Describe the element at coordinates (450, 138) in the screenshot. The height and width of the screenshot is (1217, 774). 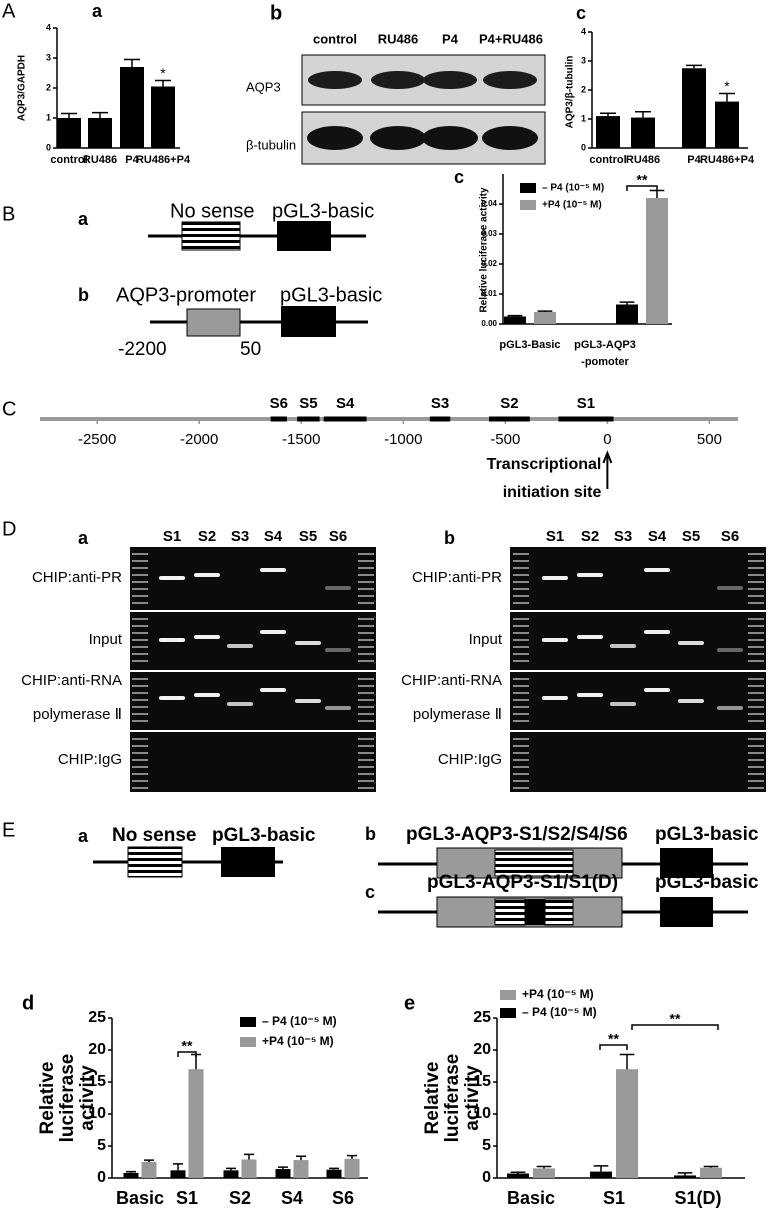
I see `blot-band` at that location.